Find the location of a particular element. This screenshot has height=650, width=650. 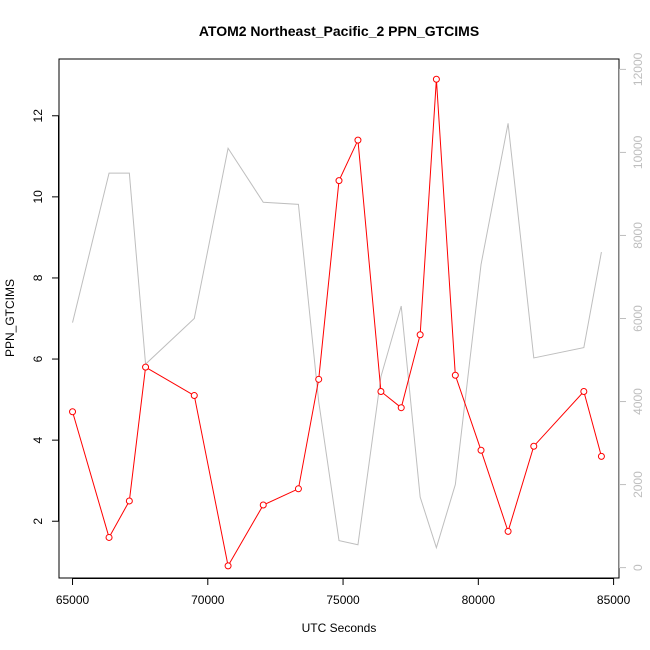

x-tick-label: 80000 is located at coordinates (479, 600).